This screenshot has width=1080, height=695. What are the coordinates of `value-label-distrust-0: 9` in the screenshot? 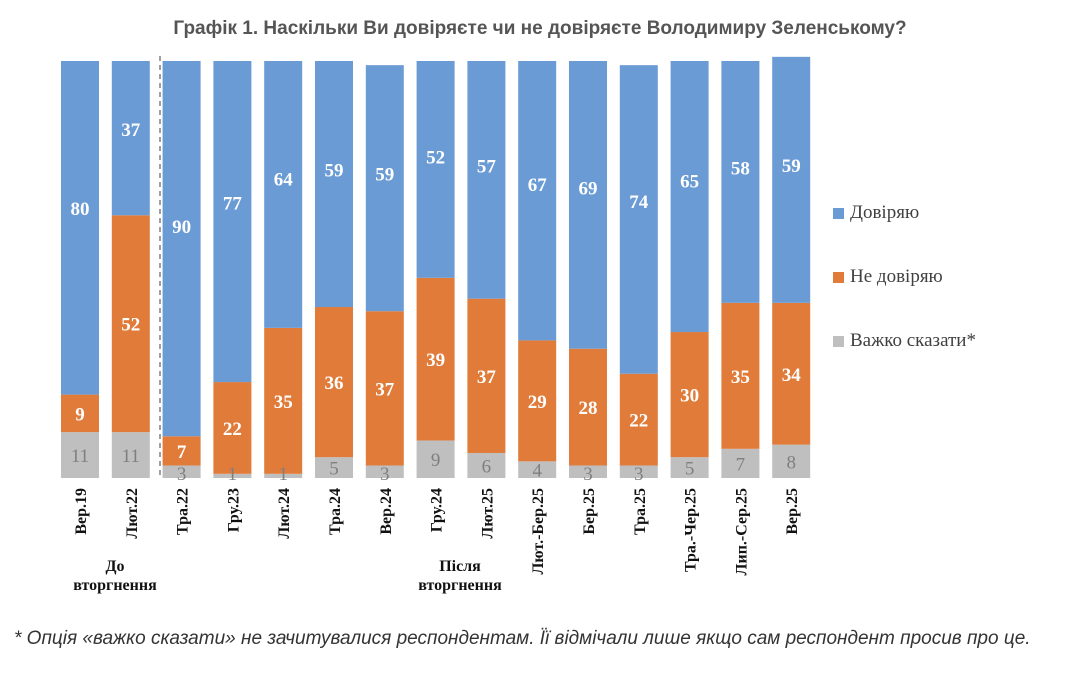 It's located at (80, 414).